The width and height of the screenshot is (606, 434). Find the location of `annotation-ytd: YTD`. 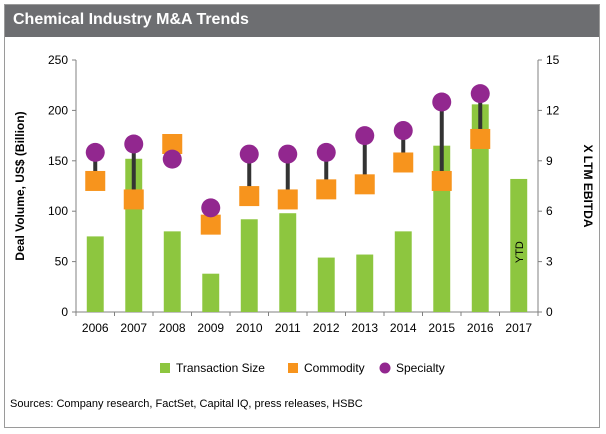

annotation-ytd: YTD is located at coordinates (520, 252).